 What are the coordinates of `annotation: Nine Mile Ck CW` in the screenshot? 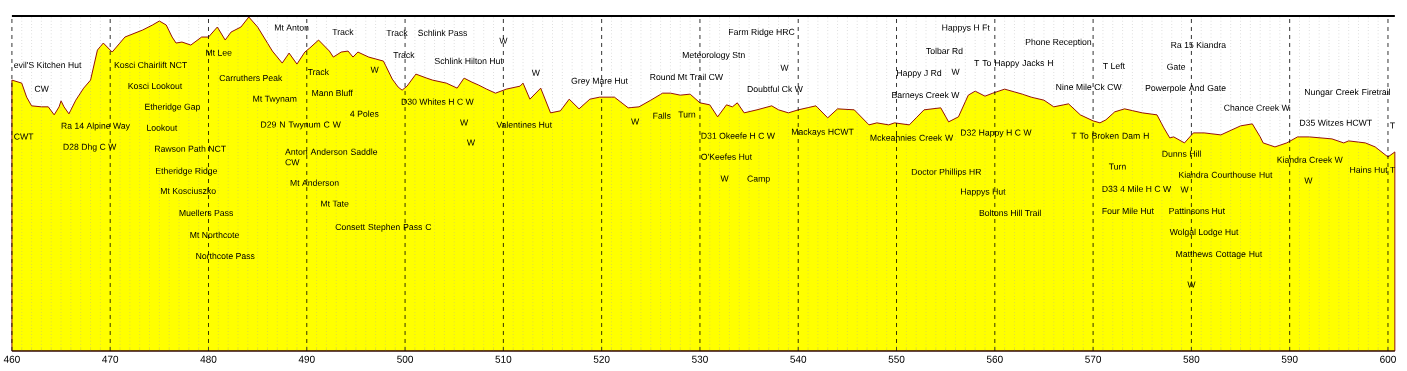 It's located at (1089, 87).